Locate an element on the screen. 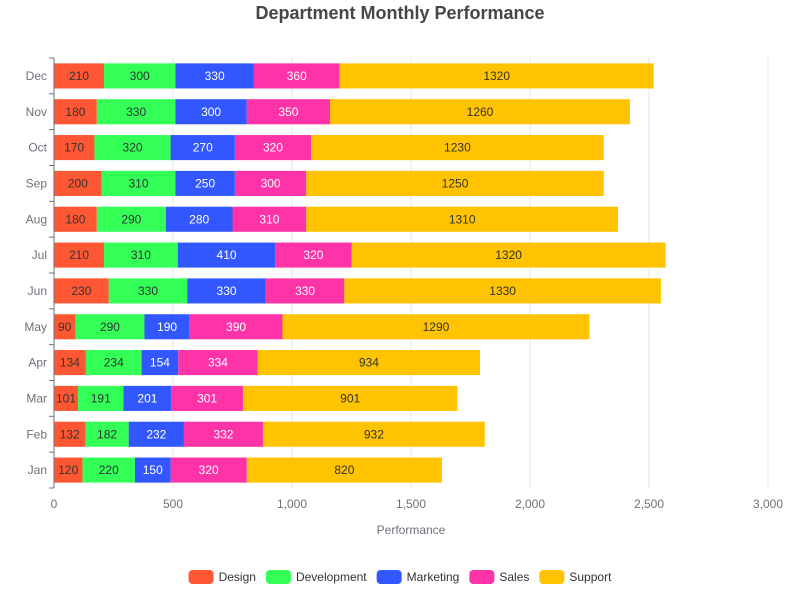 The image size is (800, 600). data-label: 210 is located at coordinates (79, 76).